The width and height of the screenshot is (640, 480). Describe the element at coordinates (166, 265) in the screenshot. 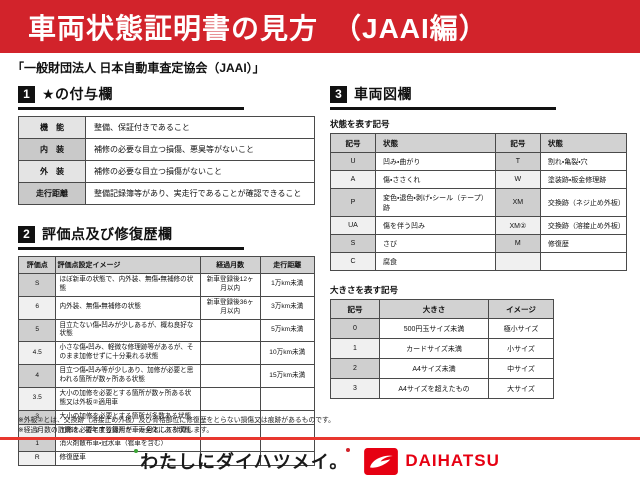

I see `evaluation-header-row: 評価点 評価点設定イメージ 経過月数 走行距離` at that location.